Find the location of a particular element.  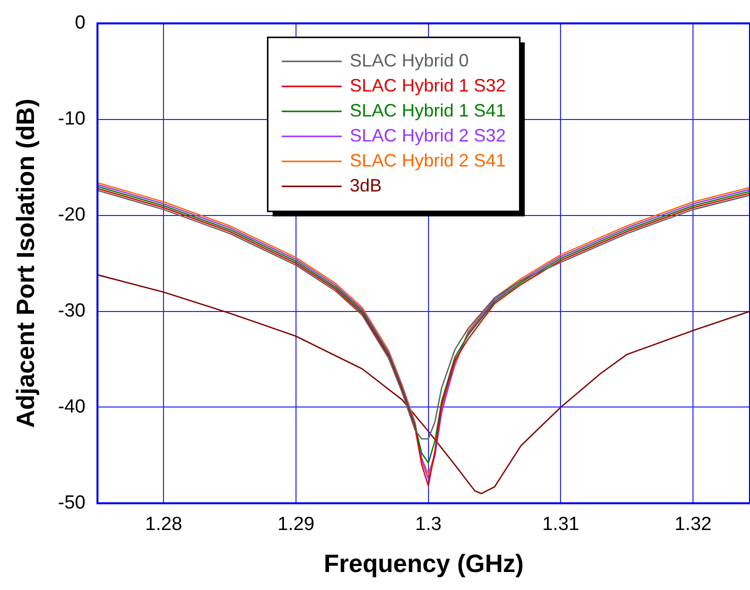

legend-label: SLAC Hybrid 2 S32 is located at coordinates (428, 135).